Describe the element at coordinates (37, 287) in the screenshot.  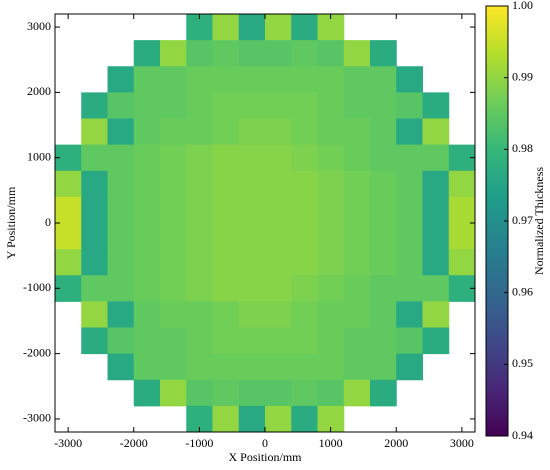
I see `y-tick-label: -1000` at that location.